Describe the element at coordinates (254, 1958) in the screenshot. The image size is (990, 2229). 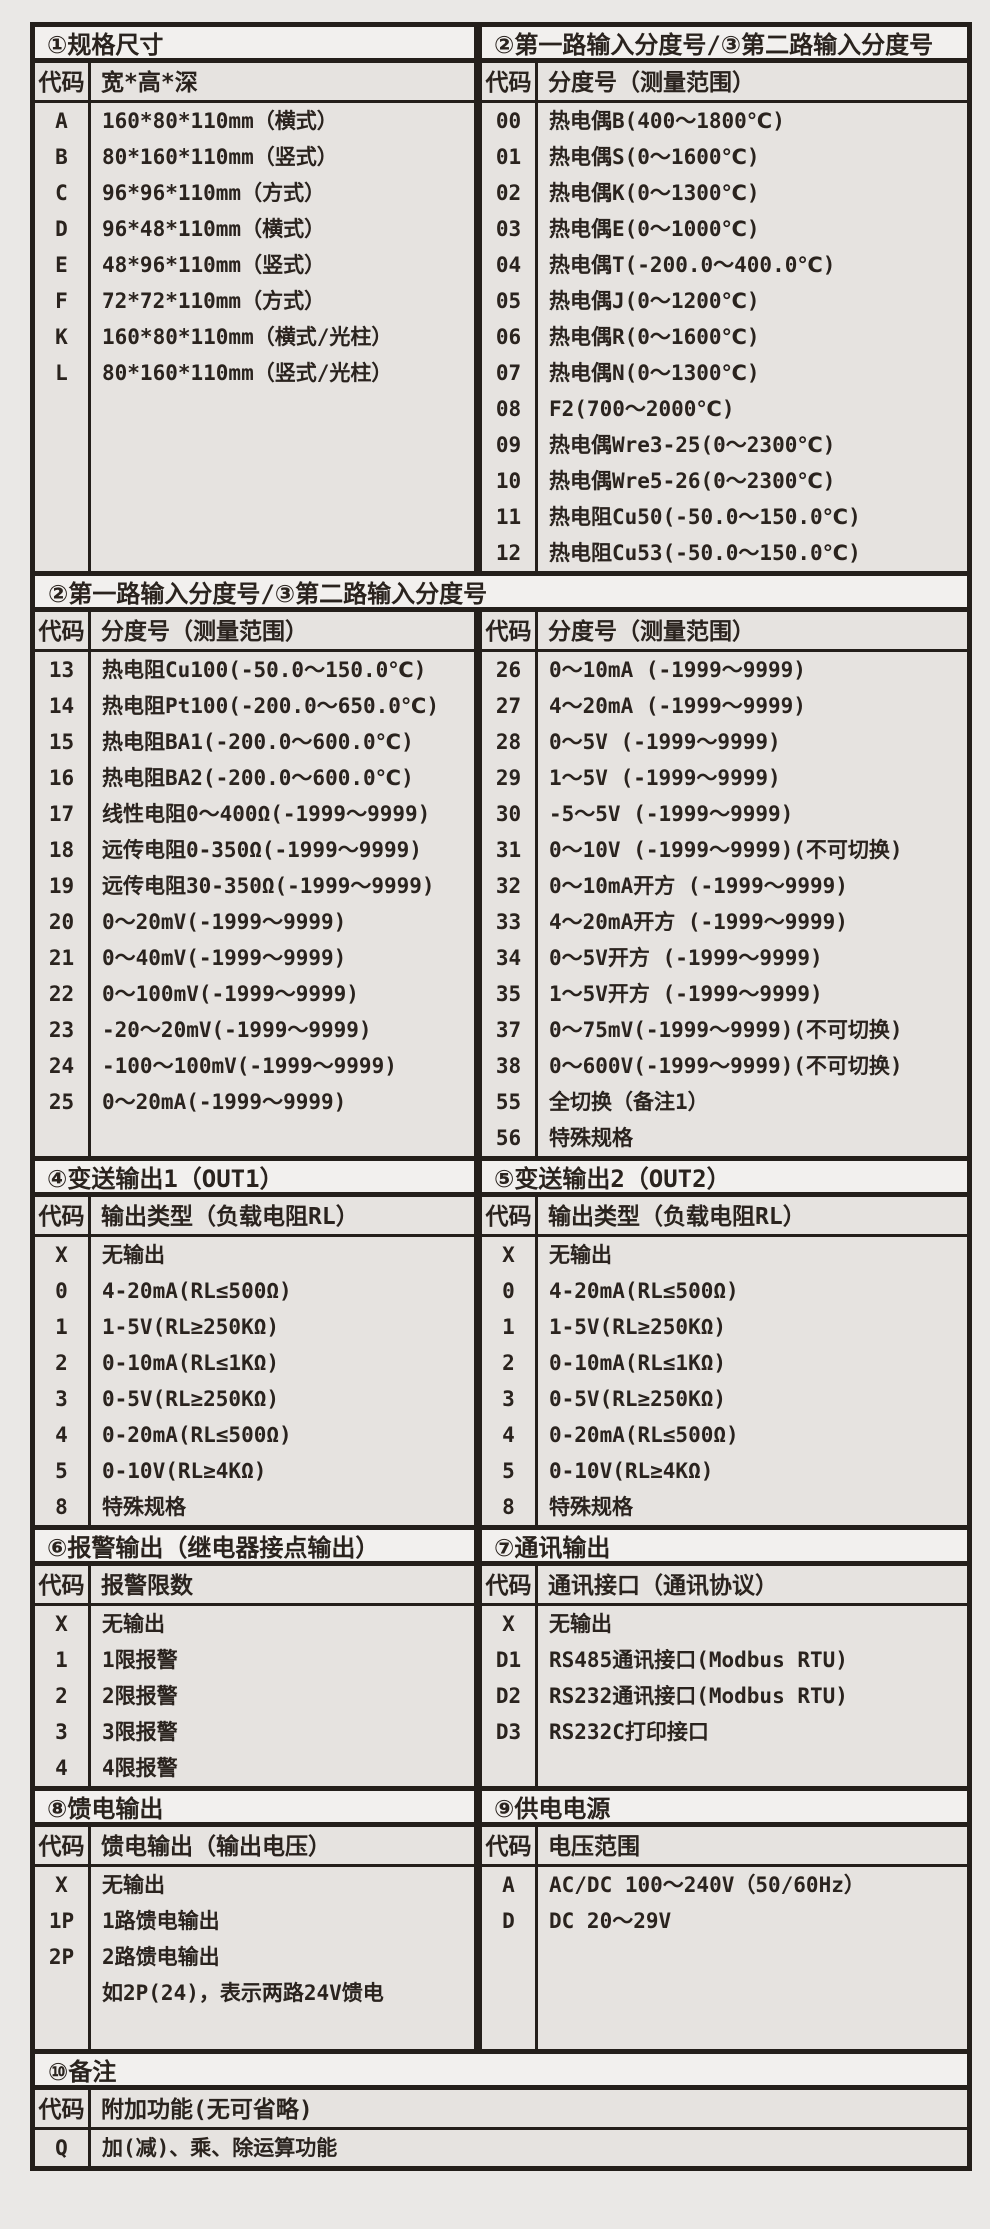
I see `panel-rows: X 1P 2P 无输出 1路馈电输出 2路馈电输出 如2P(24)，表示两路24V馈电` at that location.